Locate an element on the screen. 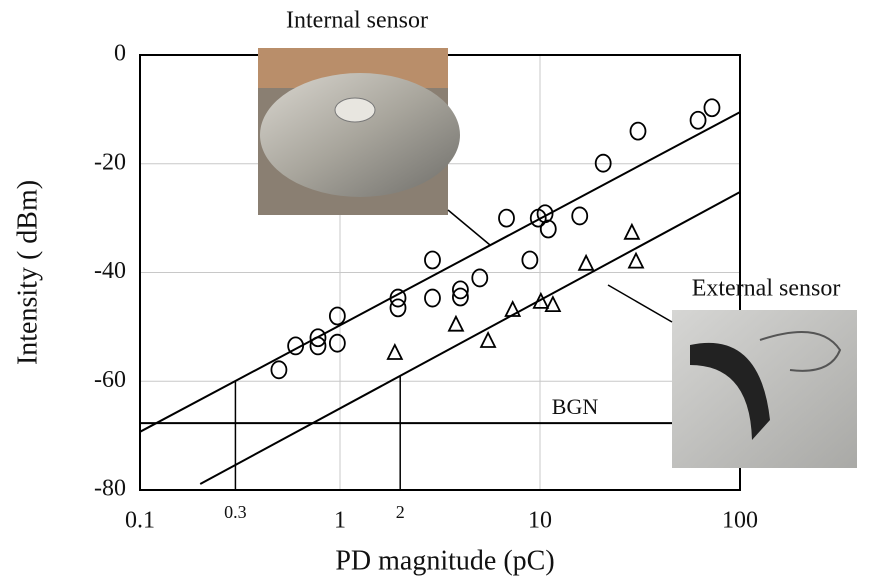  x-tick-label: 1 is located at coordinates (340, 521).